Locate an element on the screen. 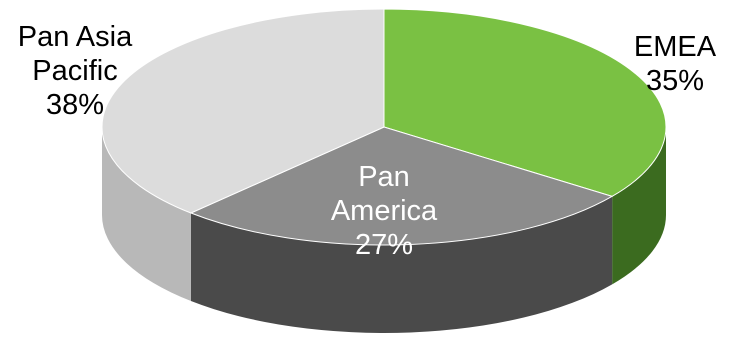  pie-label-line: EMEA is located at coordinates (675, 47).